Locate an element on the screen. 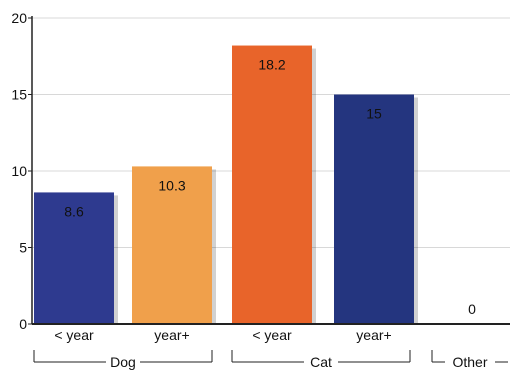 The image size is (510, 374). y-axis: 0 5 10 15 20 is located at coordinates (22, 171).